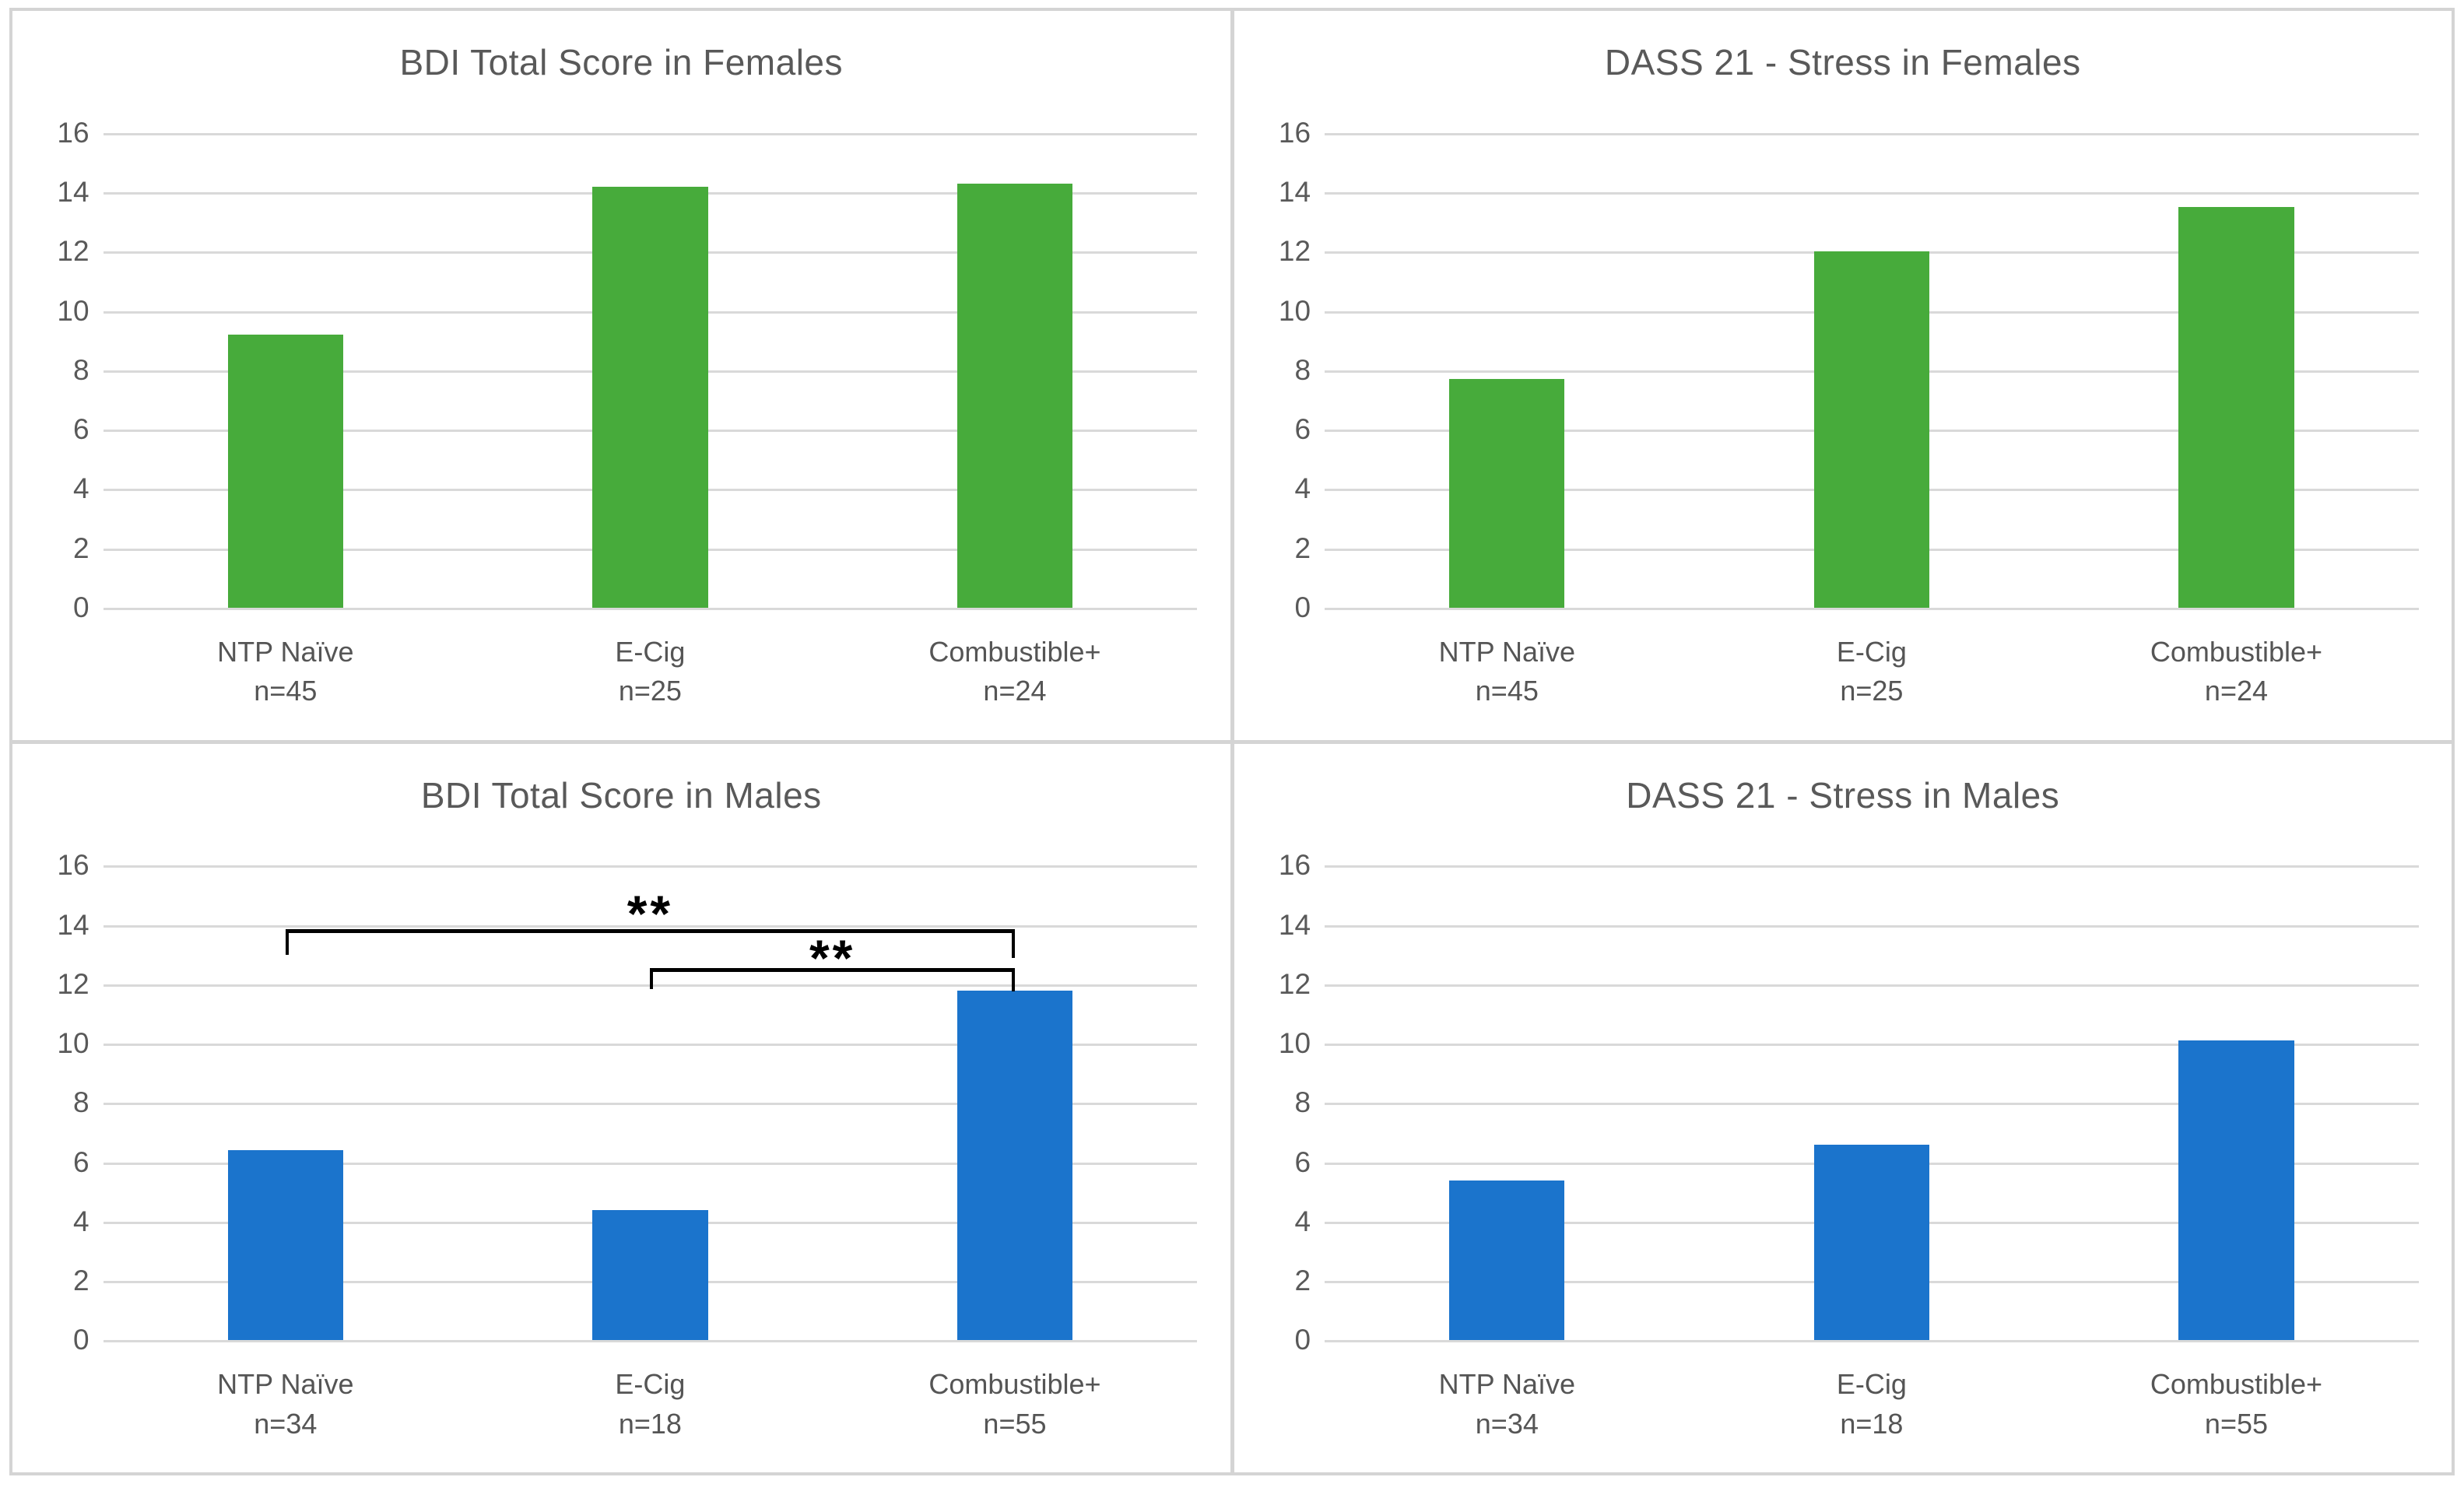 This screenshot has width=2464, height=1491. Describe the element at coordinates (1843, 795) in the screenshot. I see `chart-title: DASS 21 - Stress in Males` at that location.